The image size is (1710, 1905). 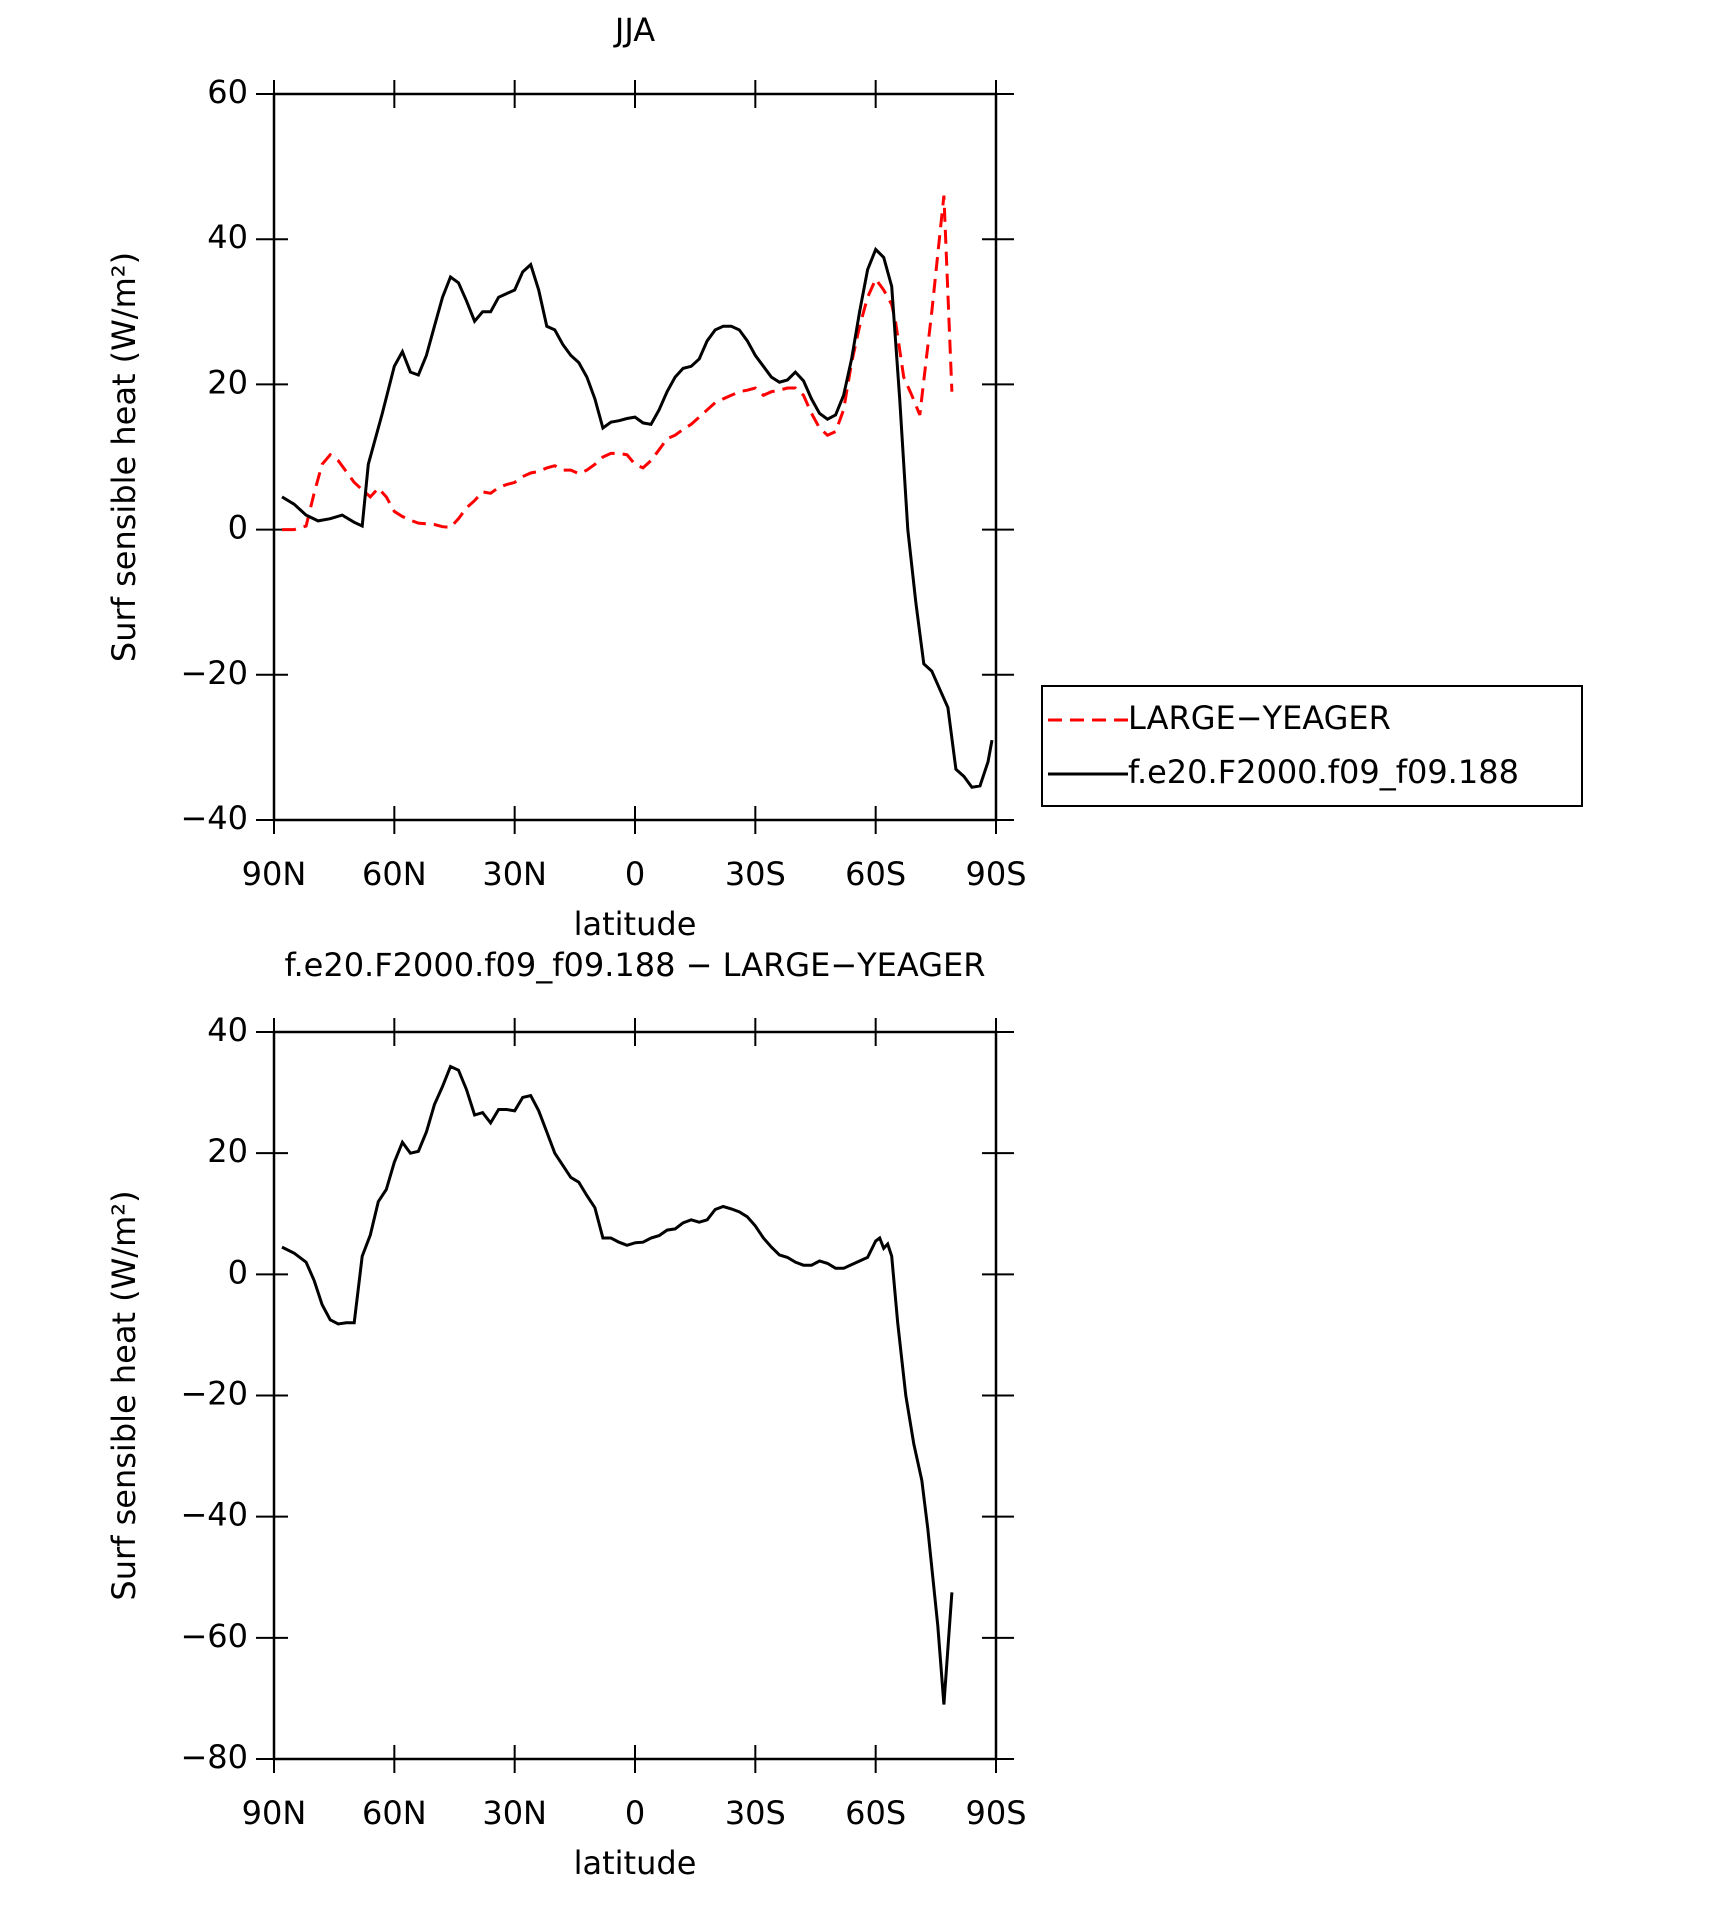 What do you see at coordinates (635, 965) in the screenshot?
I see `chart-title: f.e20.F2000.f09_f09.188 − LARGE−YEAGER` at bounding box center [635, 965].